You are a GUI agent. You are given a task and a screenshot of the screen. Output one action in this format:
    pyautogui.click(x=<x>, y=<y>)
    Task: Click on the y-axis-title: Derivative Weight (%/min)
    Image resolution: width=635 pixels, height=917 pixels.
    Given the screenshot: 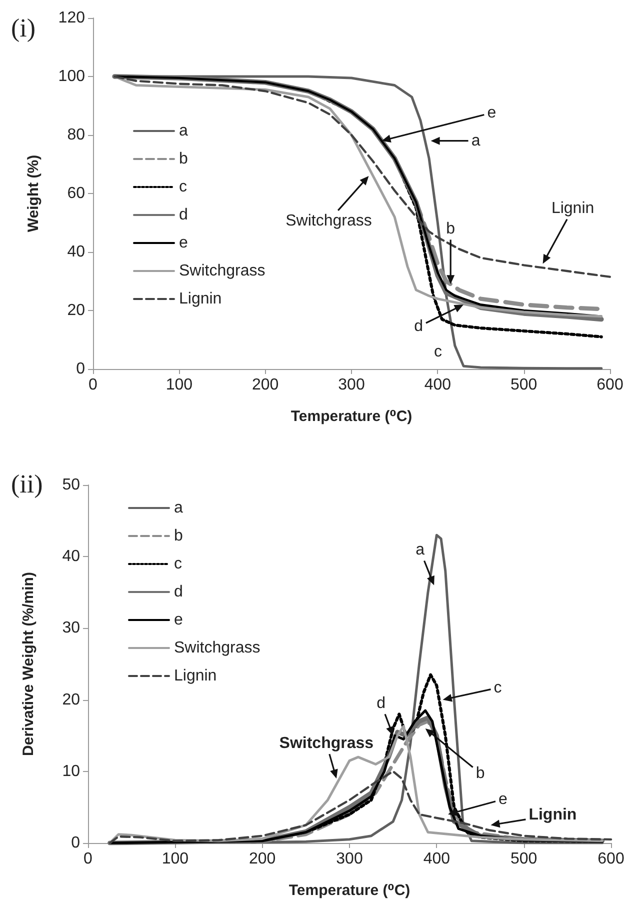 What is the action you would take?
    pyautogui.click(x=28, y=664)
    